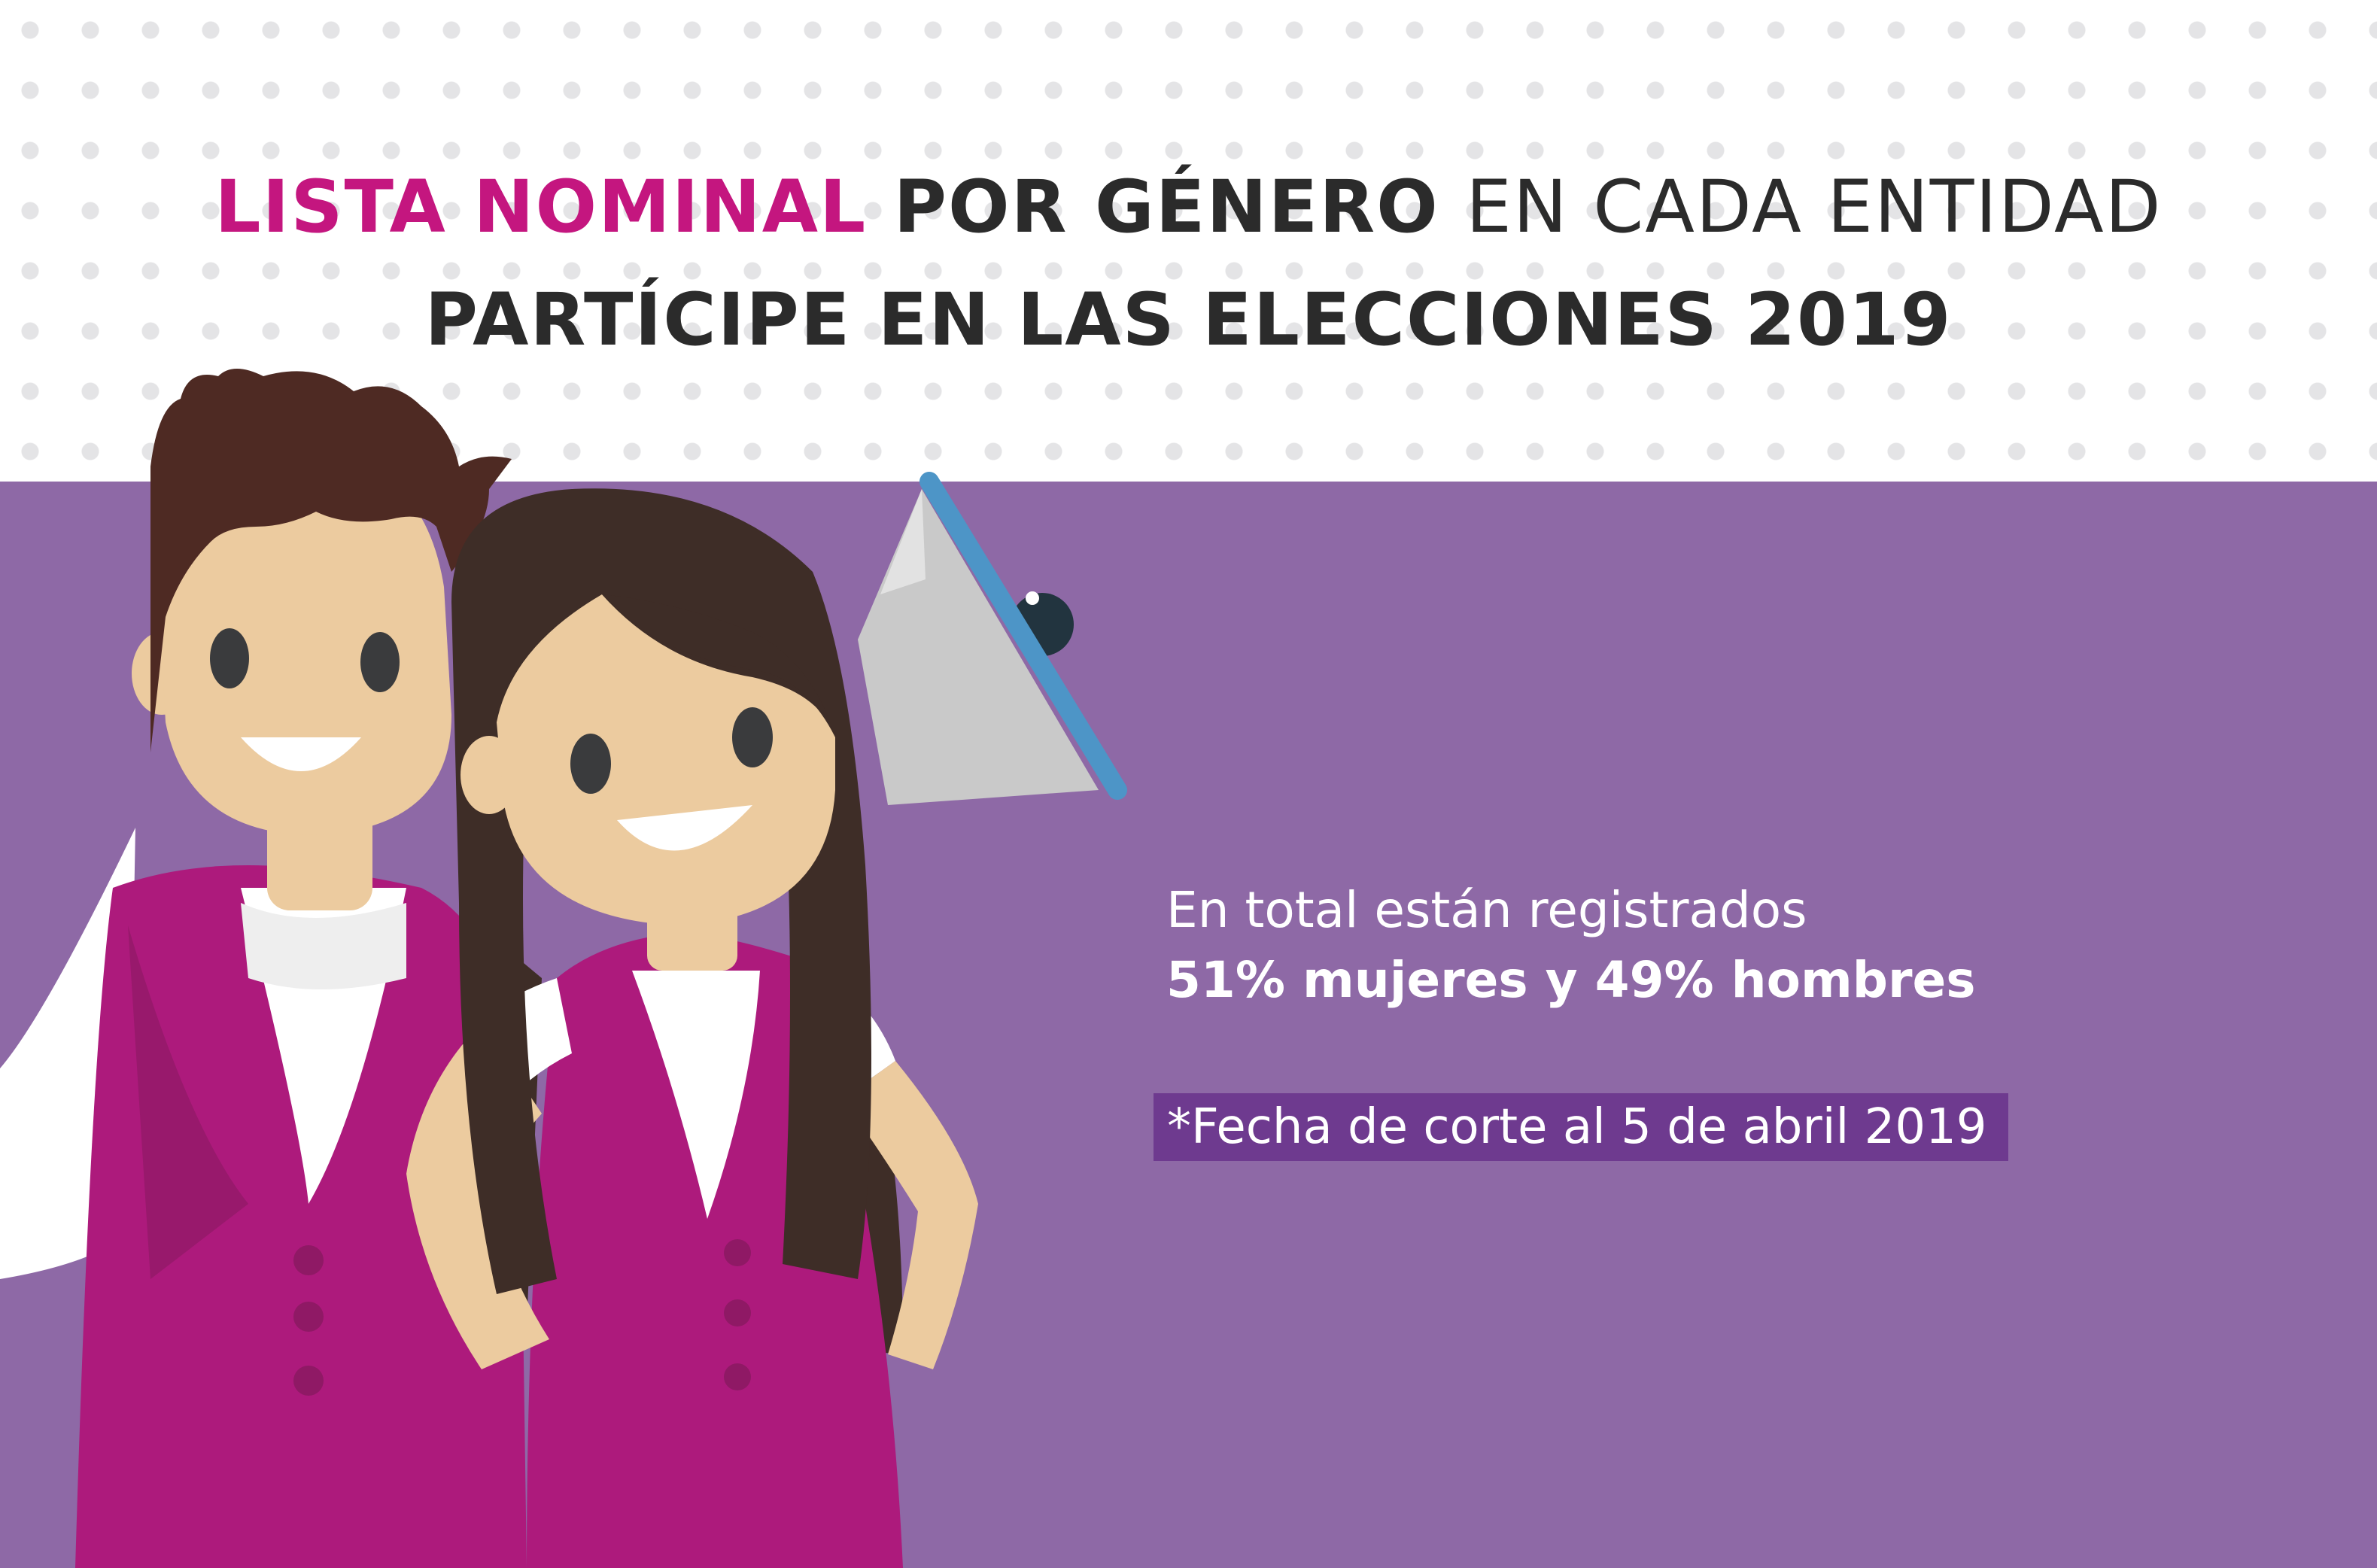 The image size is (2377, 1568). What do you see at coordinates (1486, 910) in the screenshot?
I see `summary-line-1: En total están registrados` at bounding box center [1486, 910].